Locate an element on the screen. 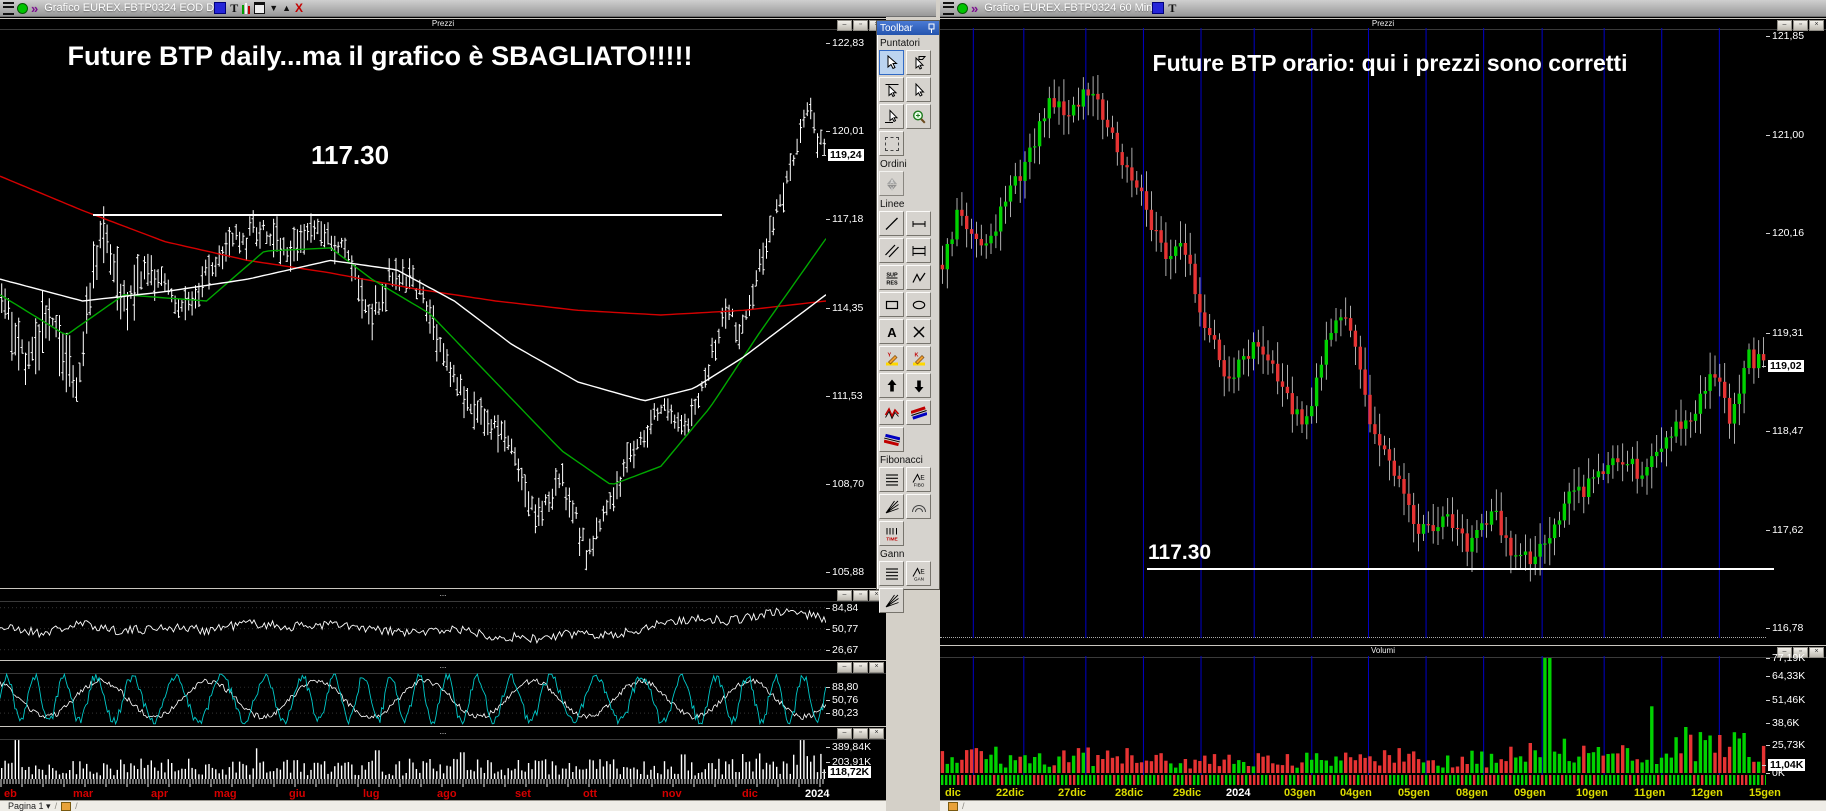 The width and height of the screenshot is (1826, 811). pointer-delete-button is located at coordinates (918, 62).